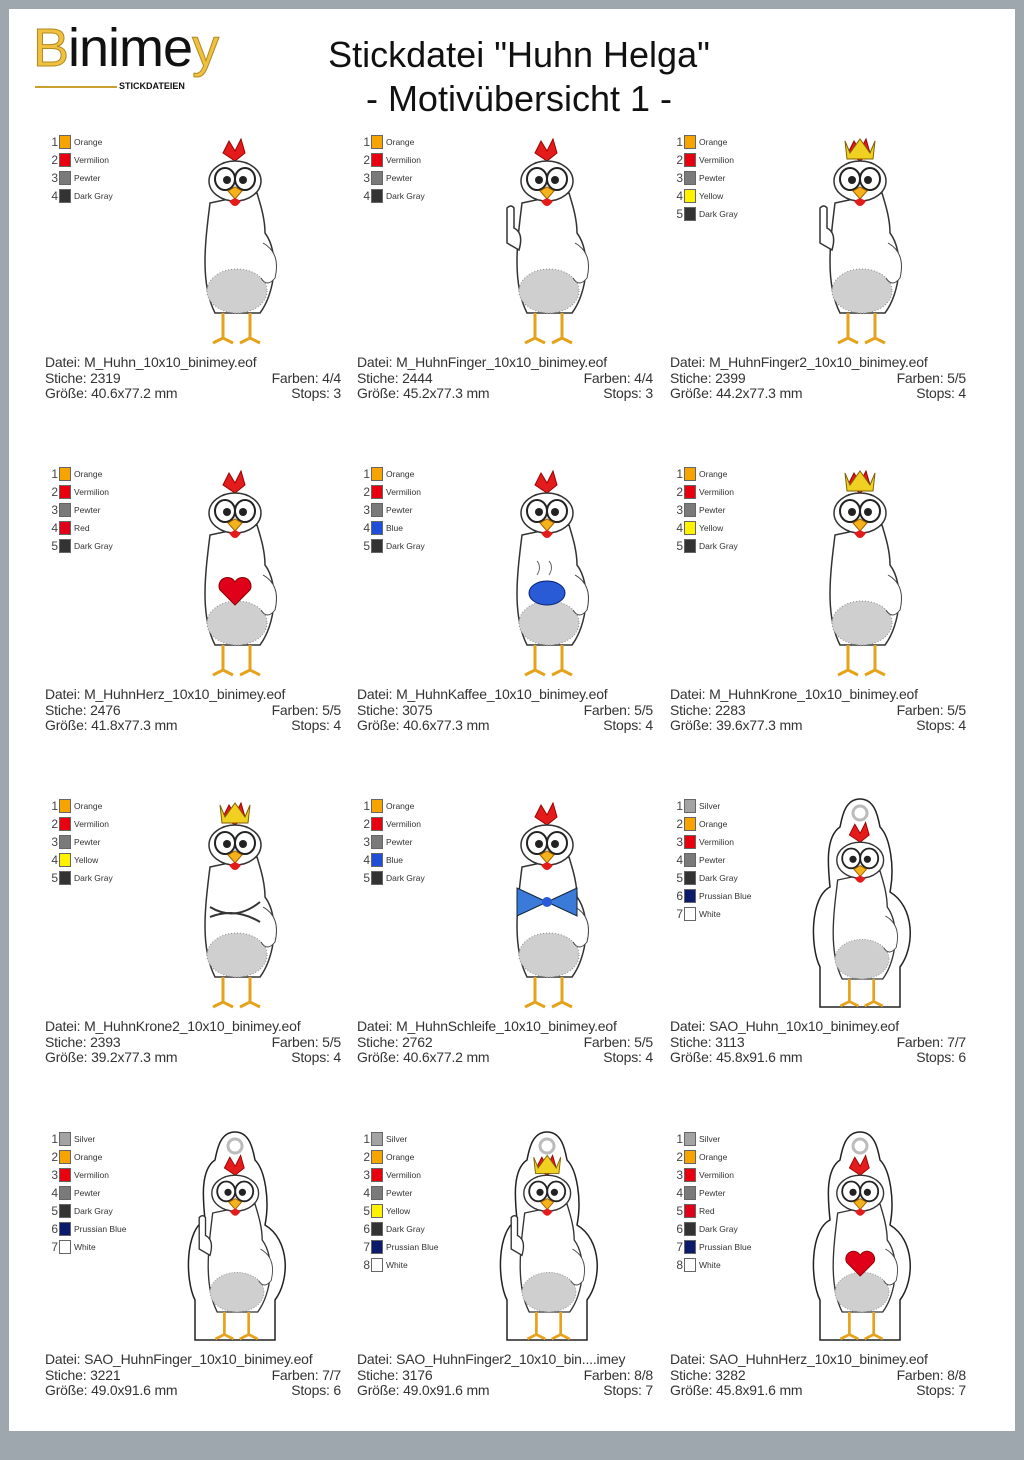  I want to click on thread-color-item: 1 Orange, so click(393, 806).